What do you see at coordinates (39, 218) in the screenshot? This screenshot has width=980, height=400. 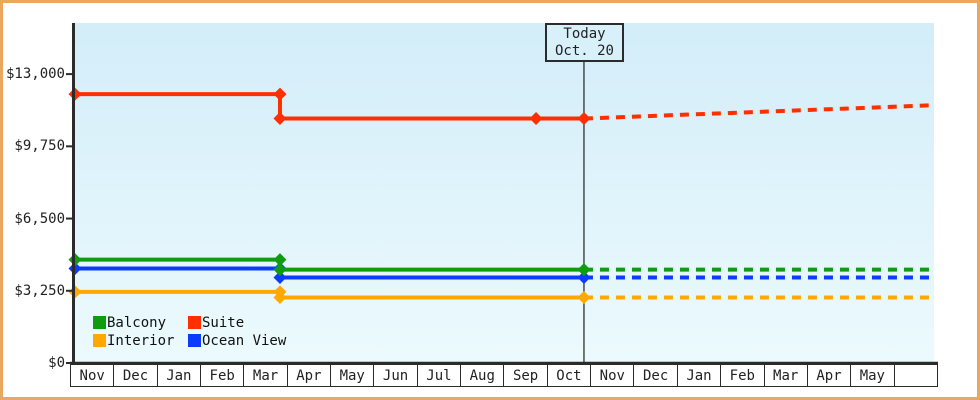 I see `y-axis-label: $6,500` at bounding box center [39, 218].